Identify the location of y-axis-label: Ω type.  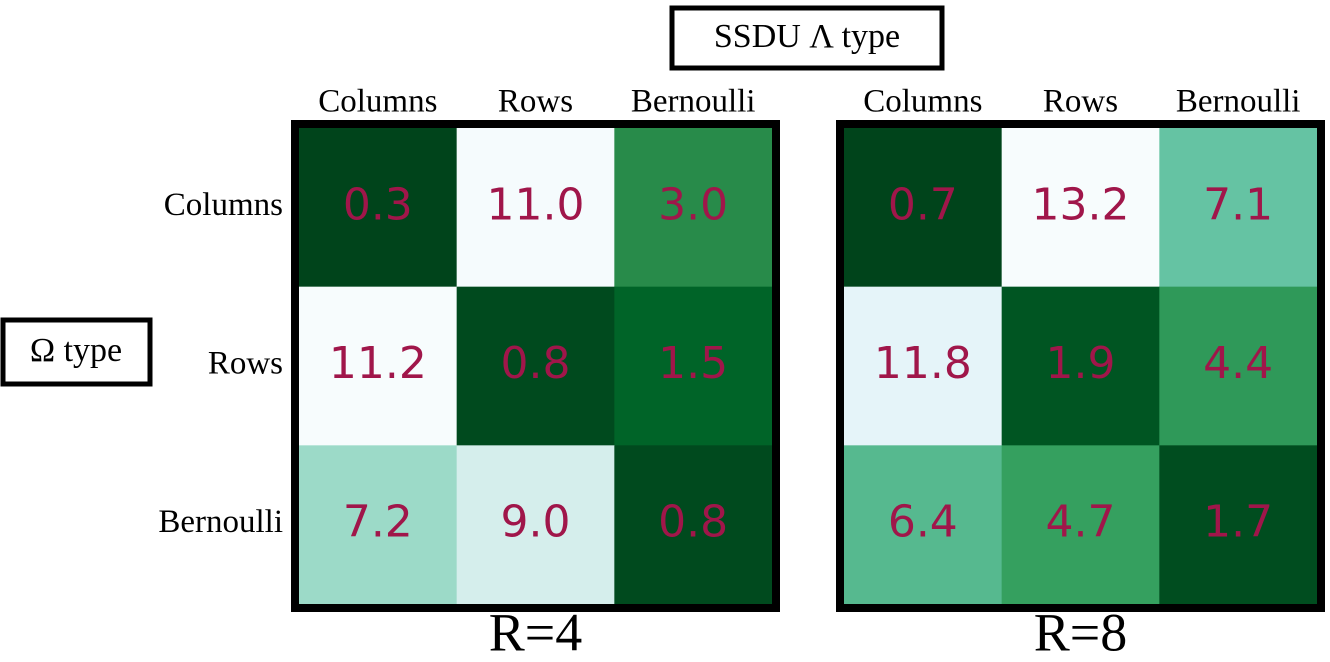
(76, 350).